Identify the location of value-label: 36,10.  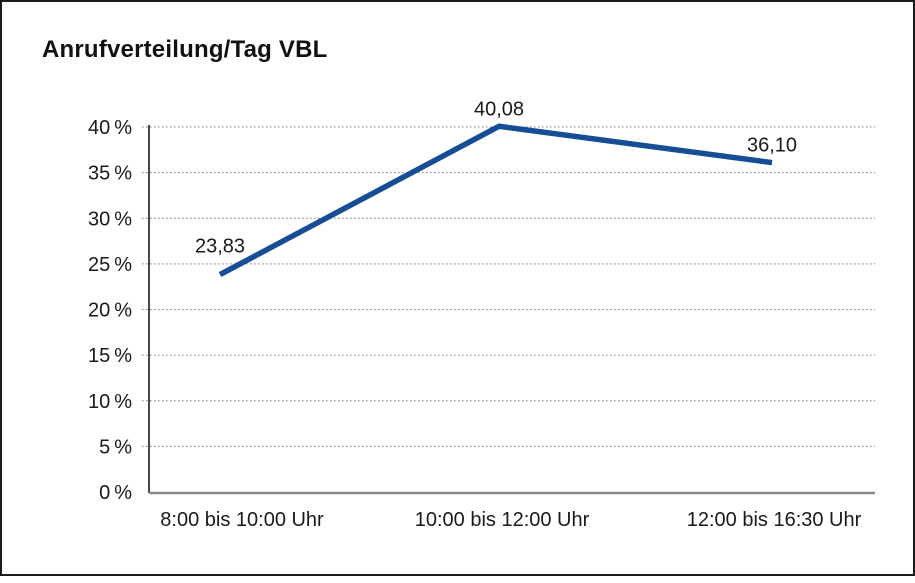
(772, 146).